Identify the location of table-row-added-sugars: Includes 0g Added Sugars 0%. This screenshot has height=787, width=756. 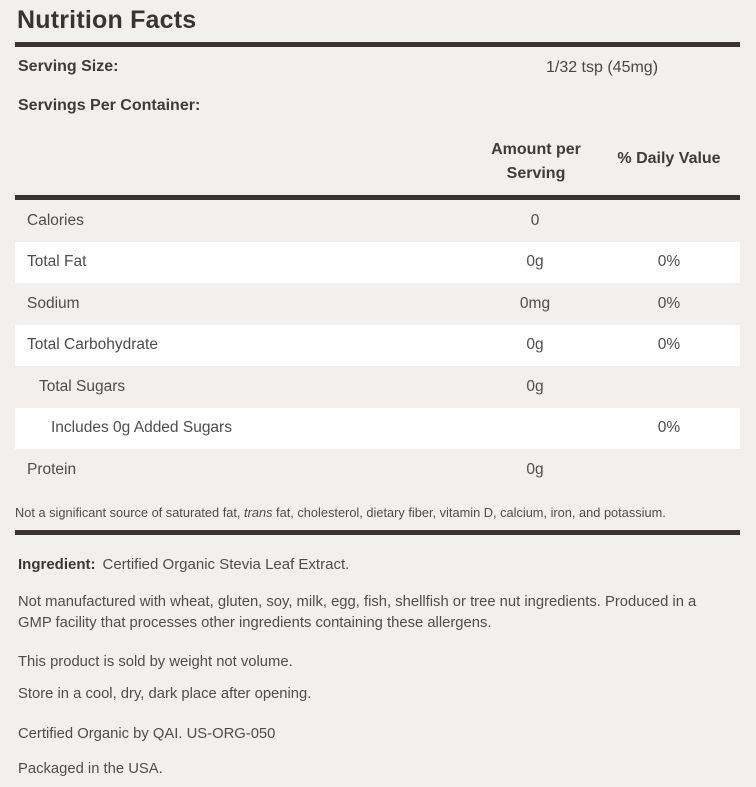
(377, 428).